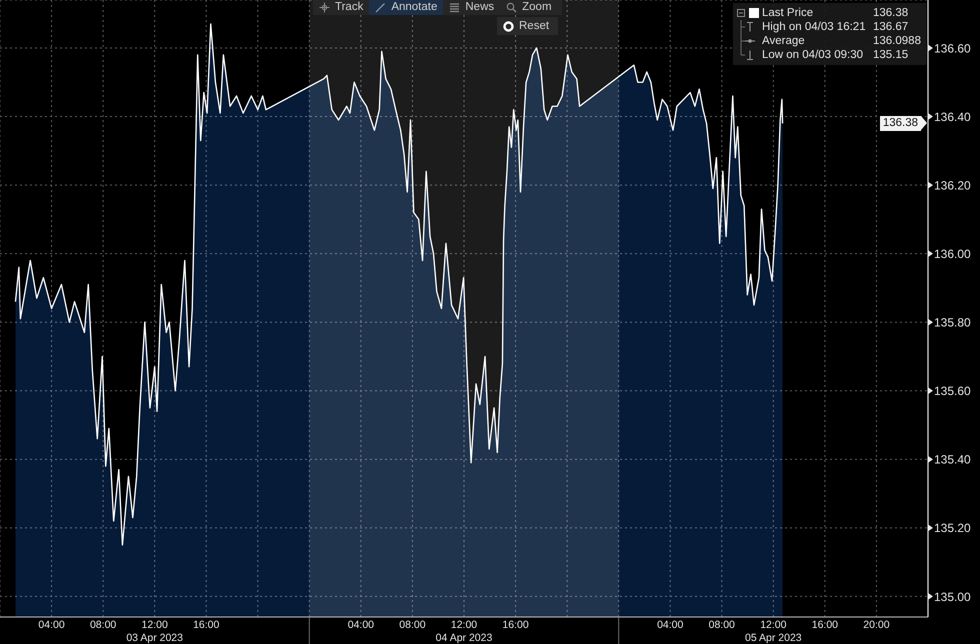 The width and height of the screenshot is (980, 644). Describe the element at coordinates (414, 7) in the screenshot. I see `annotation: Annotate` at that location.